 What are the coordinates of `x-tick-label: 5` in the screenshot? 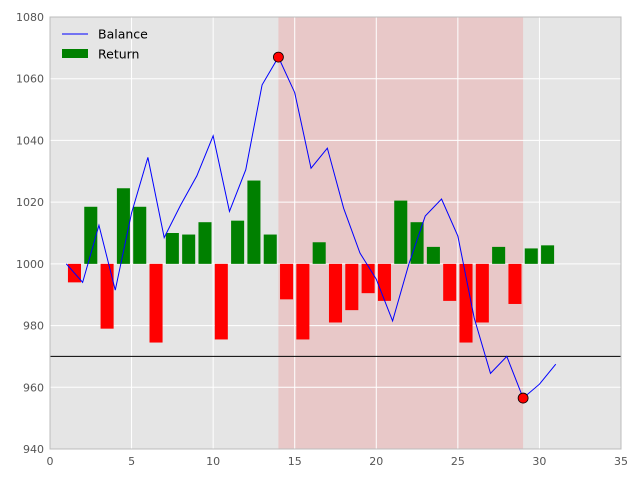 It's located at (131, 461).